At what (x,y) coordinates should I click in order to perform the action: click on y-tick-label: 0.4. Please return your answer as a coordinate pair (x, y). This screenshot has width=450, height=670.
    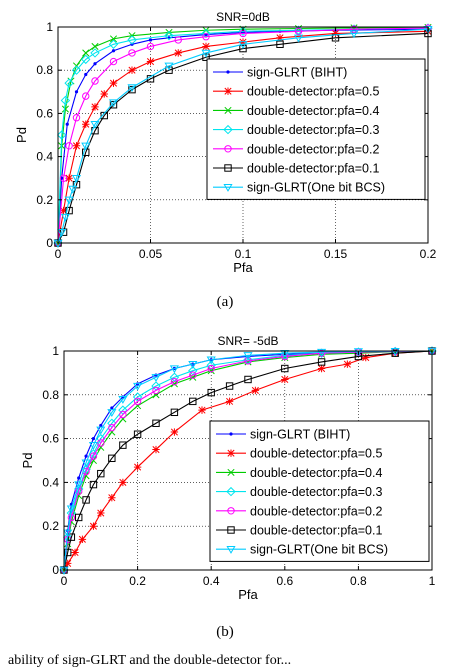
    Looking at the image, I should click on (44, 157).